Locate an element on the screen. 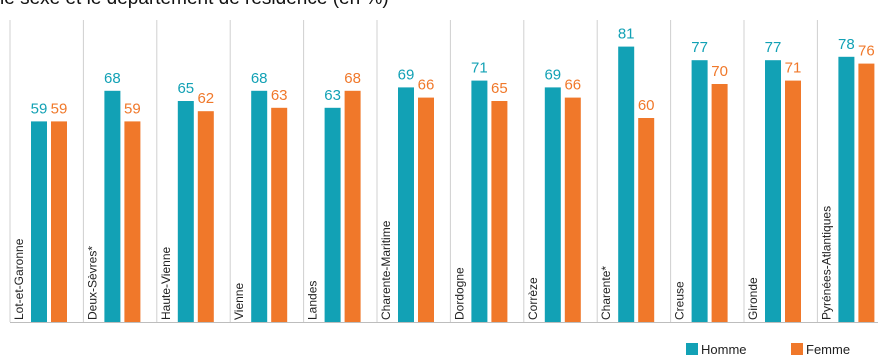 The width and height of the screenshot is (889, 359). legend-swatch-femme is located at coordinates (797, 349).